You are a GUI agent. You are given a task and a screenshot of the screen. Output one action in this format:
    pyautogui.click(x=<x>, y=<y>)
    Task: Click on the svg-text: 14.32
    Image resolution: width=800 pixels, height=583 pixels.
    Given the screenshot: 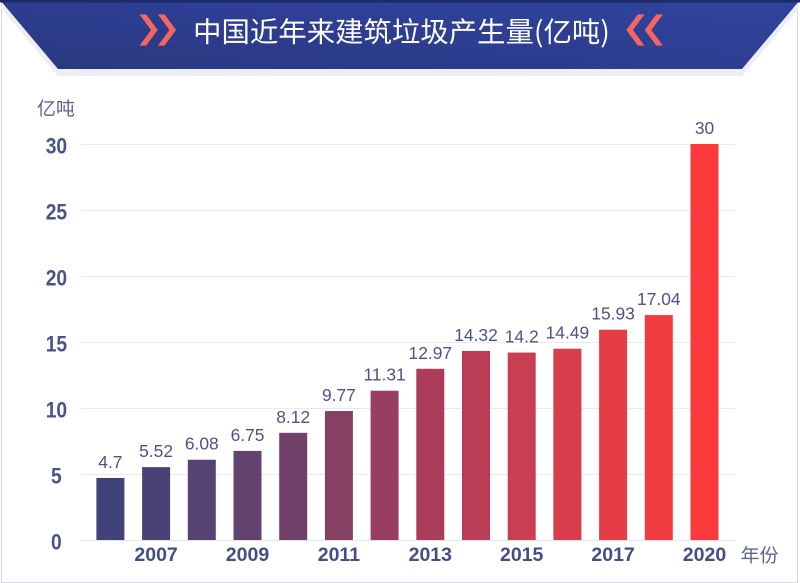 What is the action you would take?
    pyautogui.click(x=476, y=335)
    